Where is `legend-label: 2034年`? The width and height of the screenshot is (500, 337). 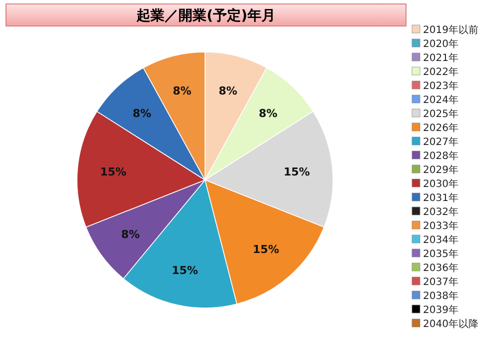 legend-label: 2034年 is located at coordinates (440, 240).